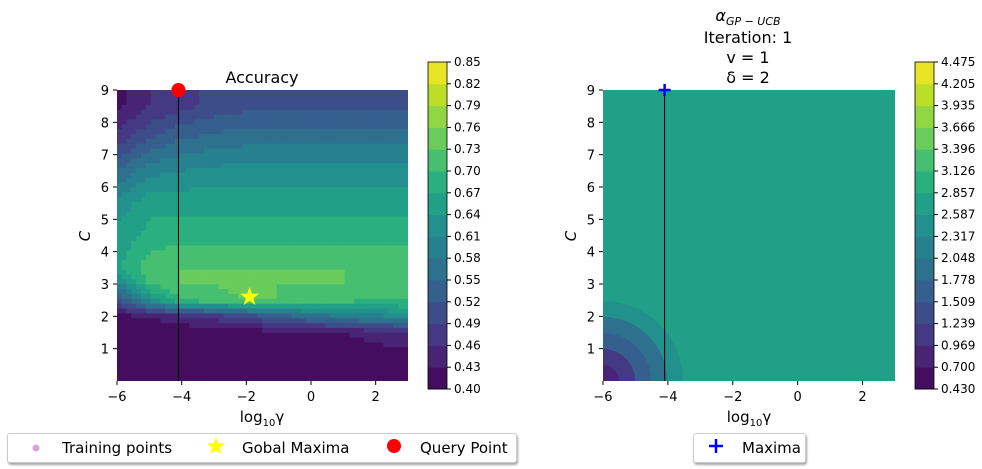  What do you see at coordinates (958, 324) in the screenshot?
I see `colorbar-tick-label: 1.239` at bounding box center [958, 324].